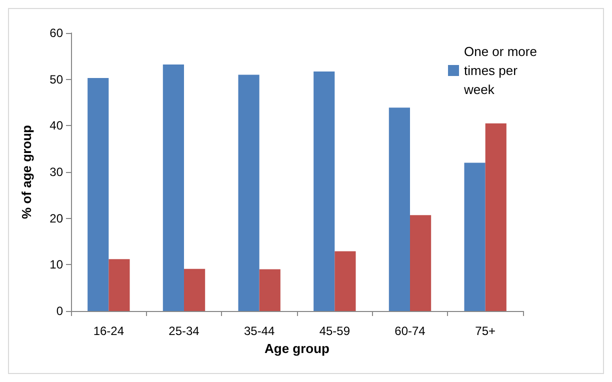 This screenshot has height=382, width=612. What do you see at coordinates (334, 331) in the screenshot?
I see `x-tick-label: 45-59` at bounding box center [334, 331].